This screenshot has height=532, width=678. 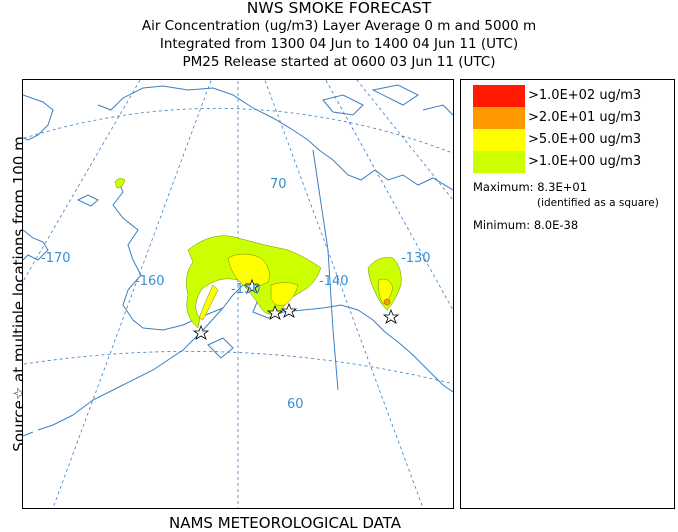 I want to click on plume-central-core, so click(x=248, y=270).